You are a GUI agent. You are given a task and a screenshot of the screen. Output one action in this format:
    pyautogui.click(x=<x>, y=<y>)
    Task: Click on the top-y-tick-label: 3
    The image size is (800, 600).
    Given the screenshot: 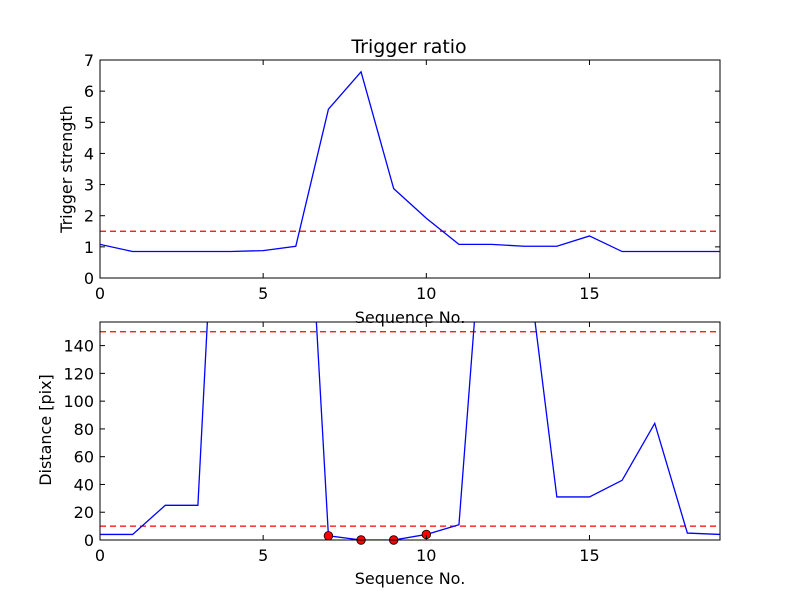 What is the action you would take?
    pyautogui.click(x=89, y=185)
    